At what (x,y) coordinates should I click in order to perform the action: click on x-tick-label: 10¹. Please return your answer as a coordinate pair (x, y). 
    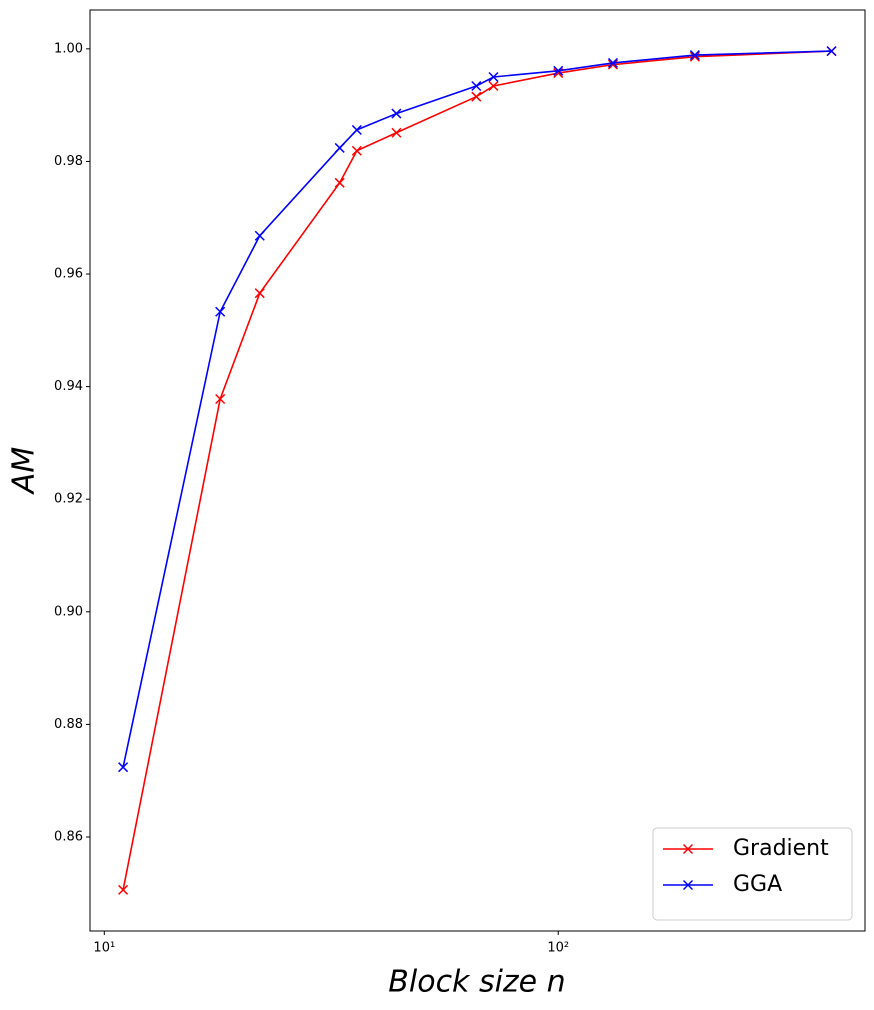
    Looking at the image, I should click on (104, 948).